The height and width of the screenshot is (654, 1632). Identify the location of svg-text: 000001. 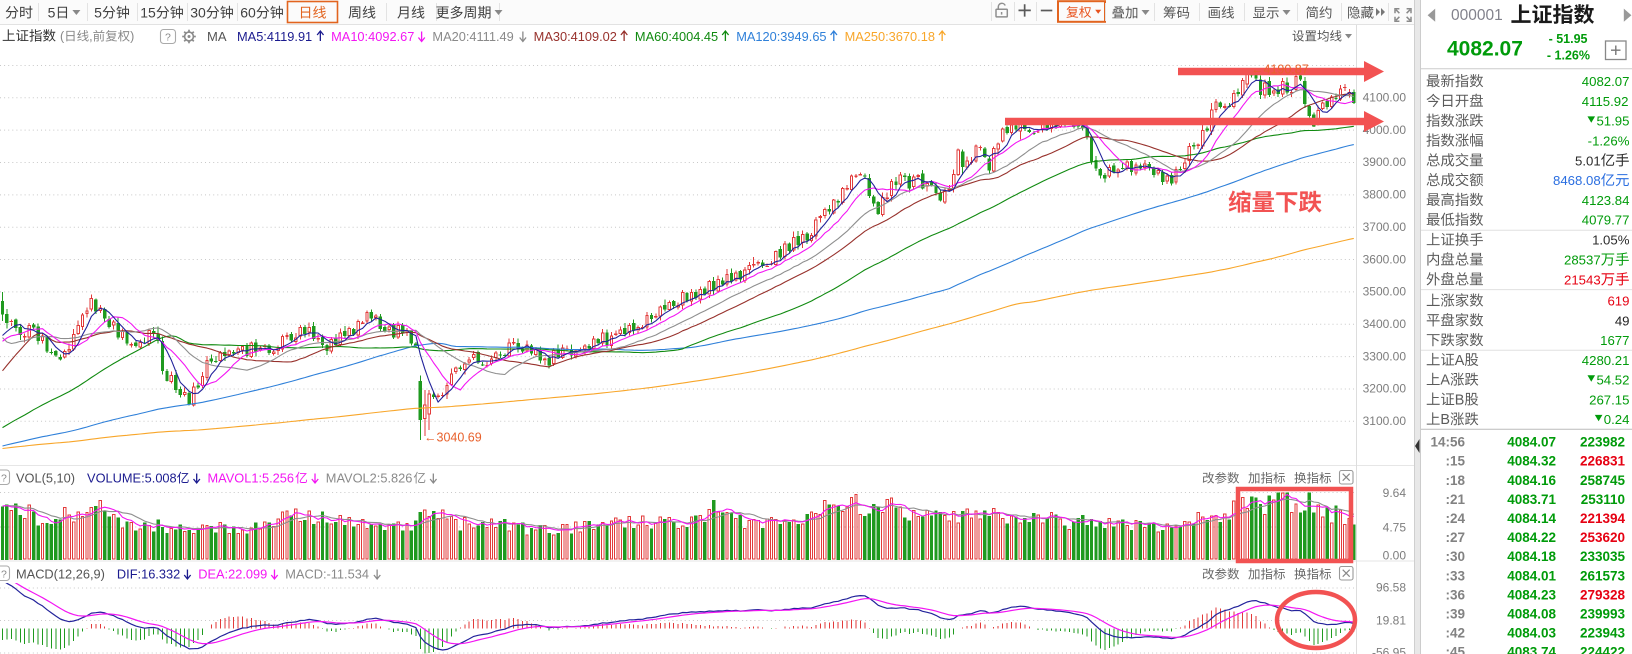
(1477, 15).